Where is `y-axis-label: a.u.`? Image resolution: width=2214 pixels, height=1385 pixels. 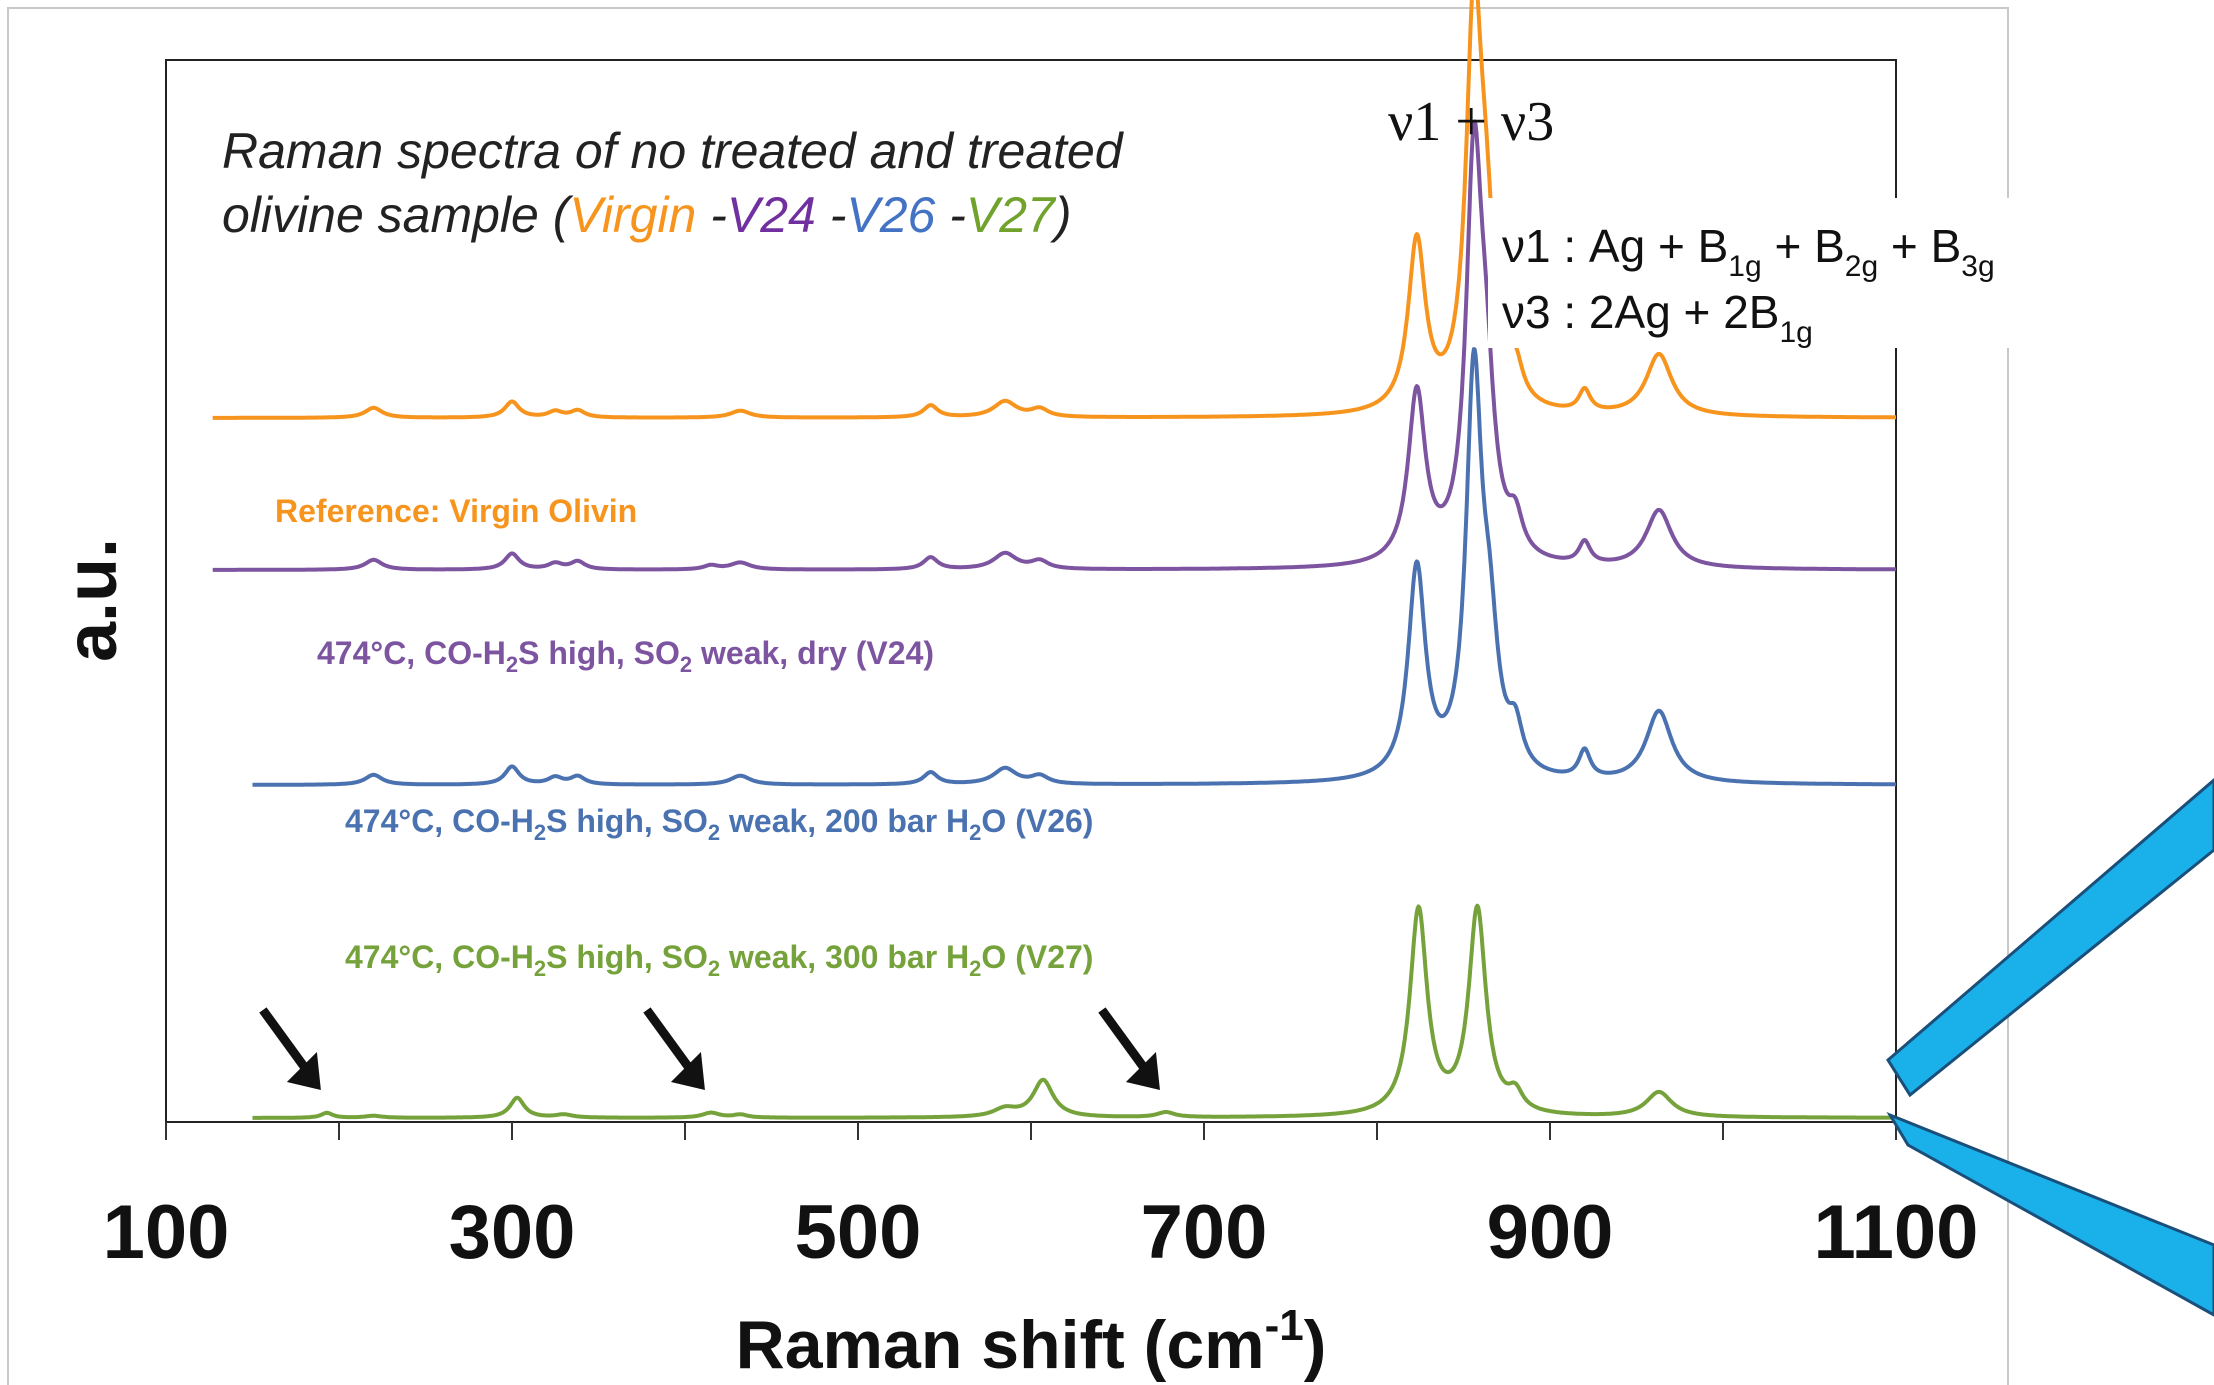 y-axis-label: a.u. is located at coordinates (92, 600).